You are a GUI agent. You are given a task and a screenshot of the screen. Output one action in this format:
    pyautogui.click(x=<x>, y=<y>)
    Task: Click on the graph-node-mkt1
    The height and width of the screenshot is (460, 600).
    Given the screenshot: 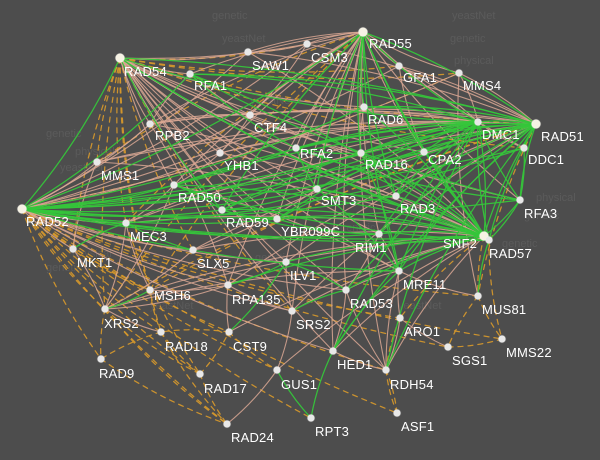 What is the action you would take?
    pyautogui.click(x=73, y=249)
    